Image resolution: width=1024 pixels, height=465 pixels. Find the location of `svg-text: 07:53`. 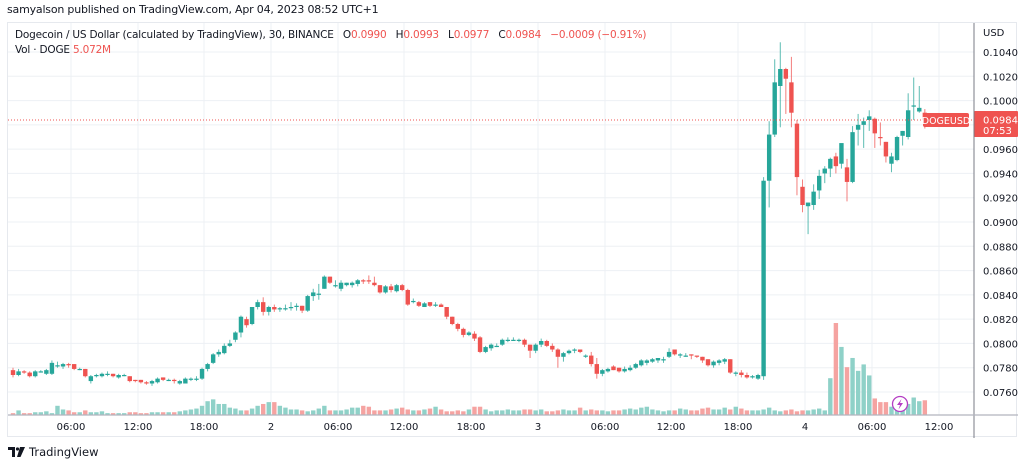

svg-text: 07:53 is located at coordinates (997, 131).